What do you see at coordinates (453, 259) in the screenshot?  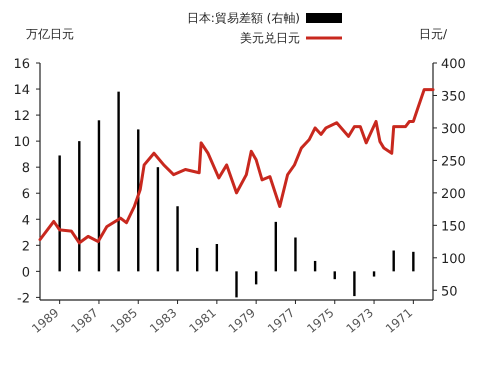 I see `y2-tick-label: 100` at bounding box center [453, 259].